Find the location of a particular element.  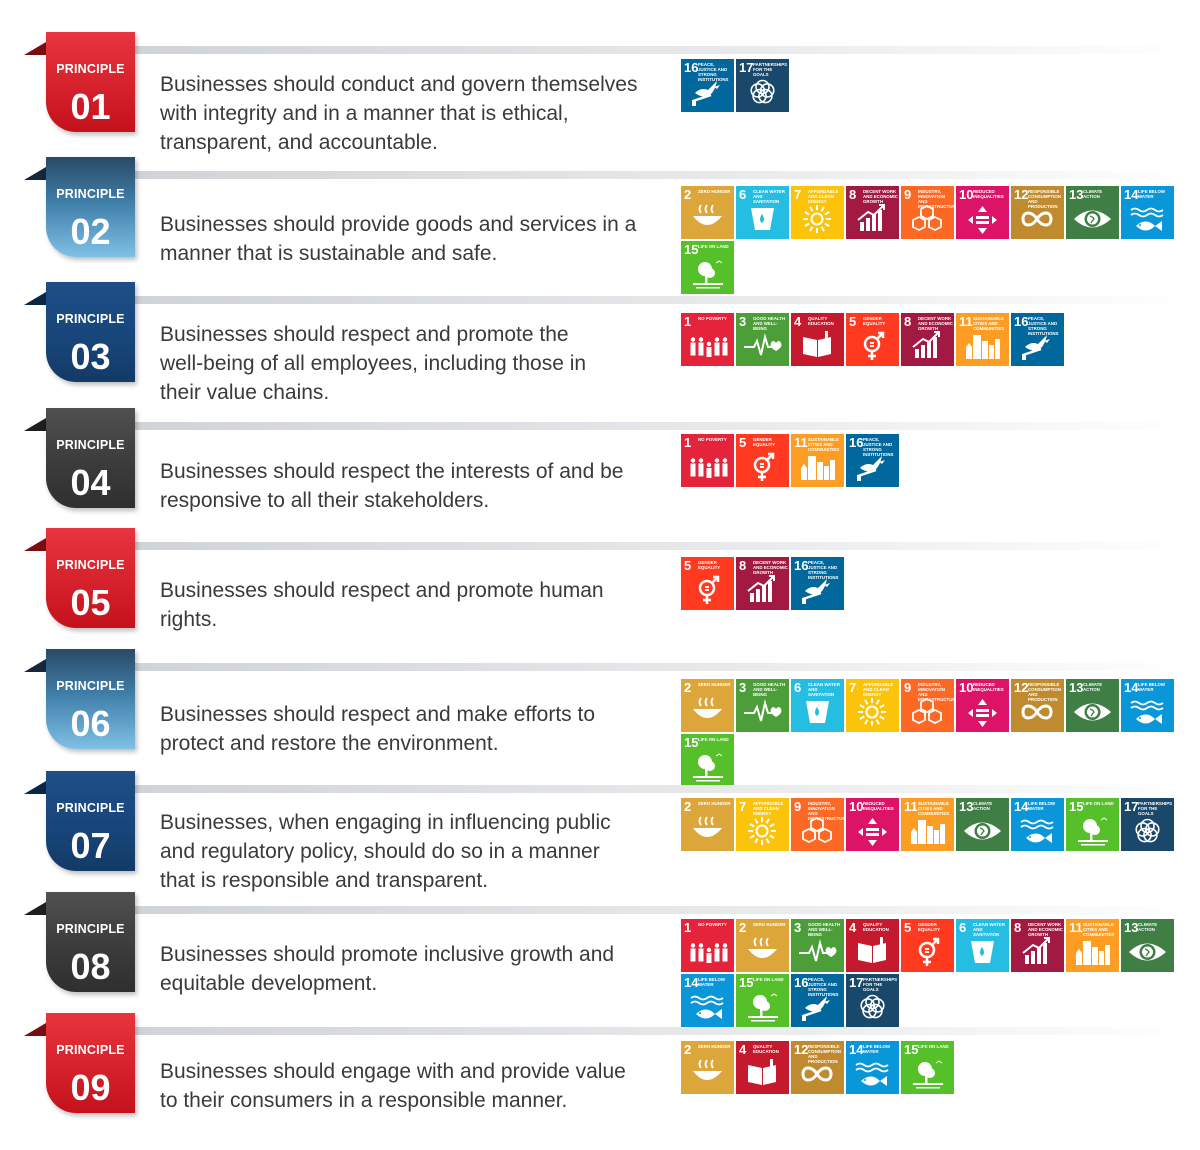

sdg-number: 10 is located at coordinates (966, 687).